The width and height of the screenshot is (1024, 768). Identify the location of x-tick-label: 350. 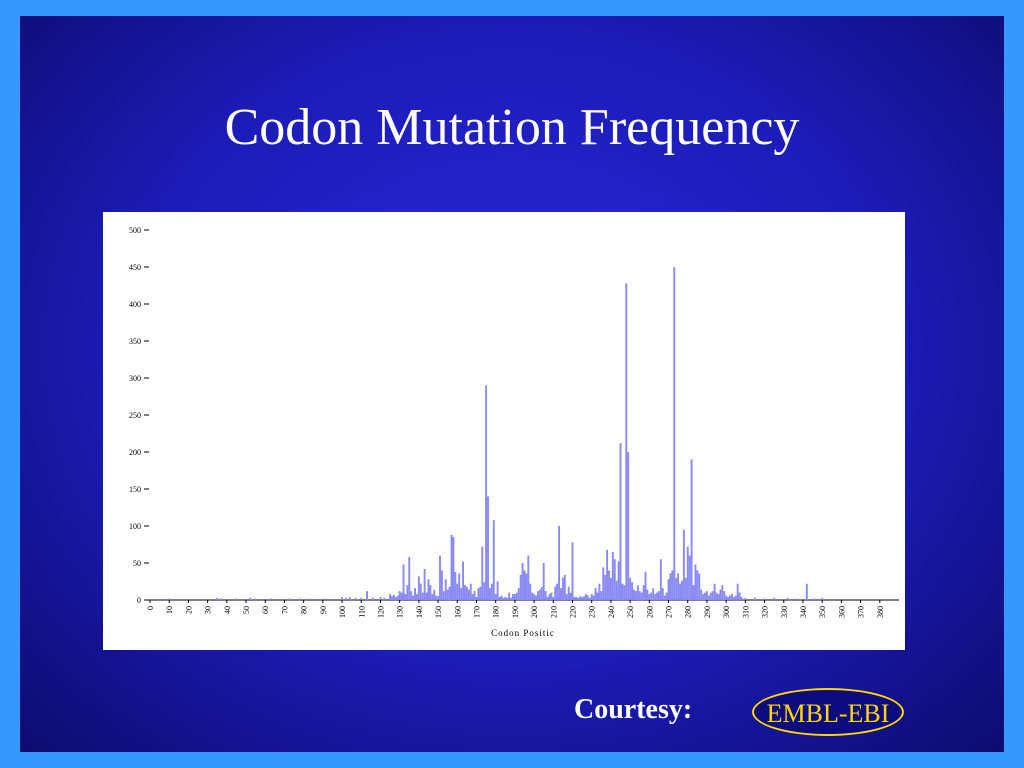
(822, 612).